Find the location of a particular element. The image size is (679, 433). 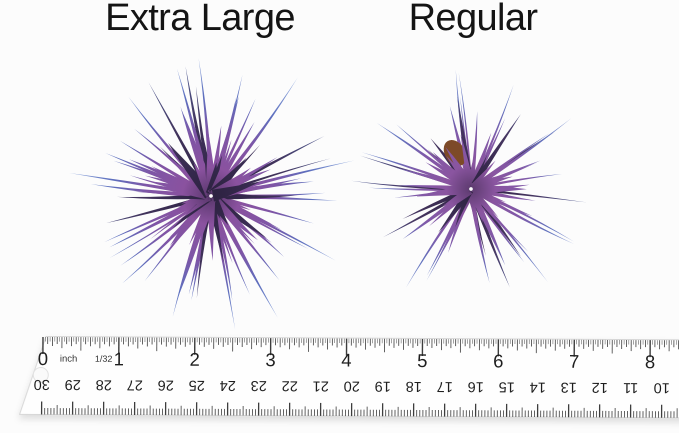

inch-number: 7 is located at coordinates (574, 361).